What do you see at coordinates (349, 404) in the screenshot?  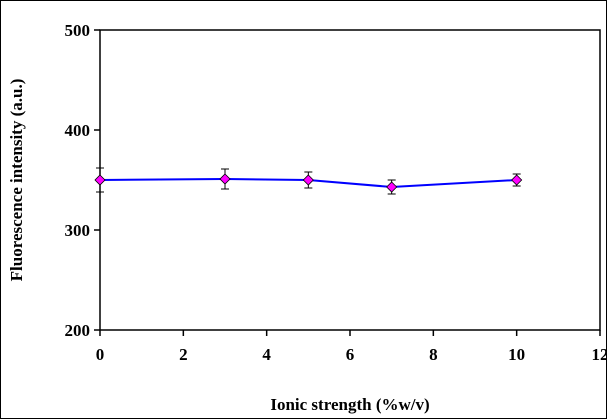 I see `x-axis-title: Ionic strength (%w/v)` at bounding box center [349, 404].